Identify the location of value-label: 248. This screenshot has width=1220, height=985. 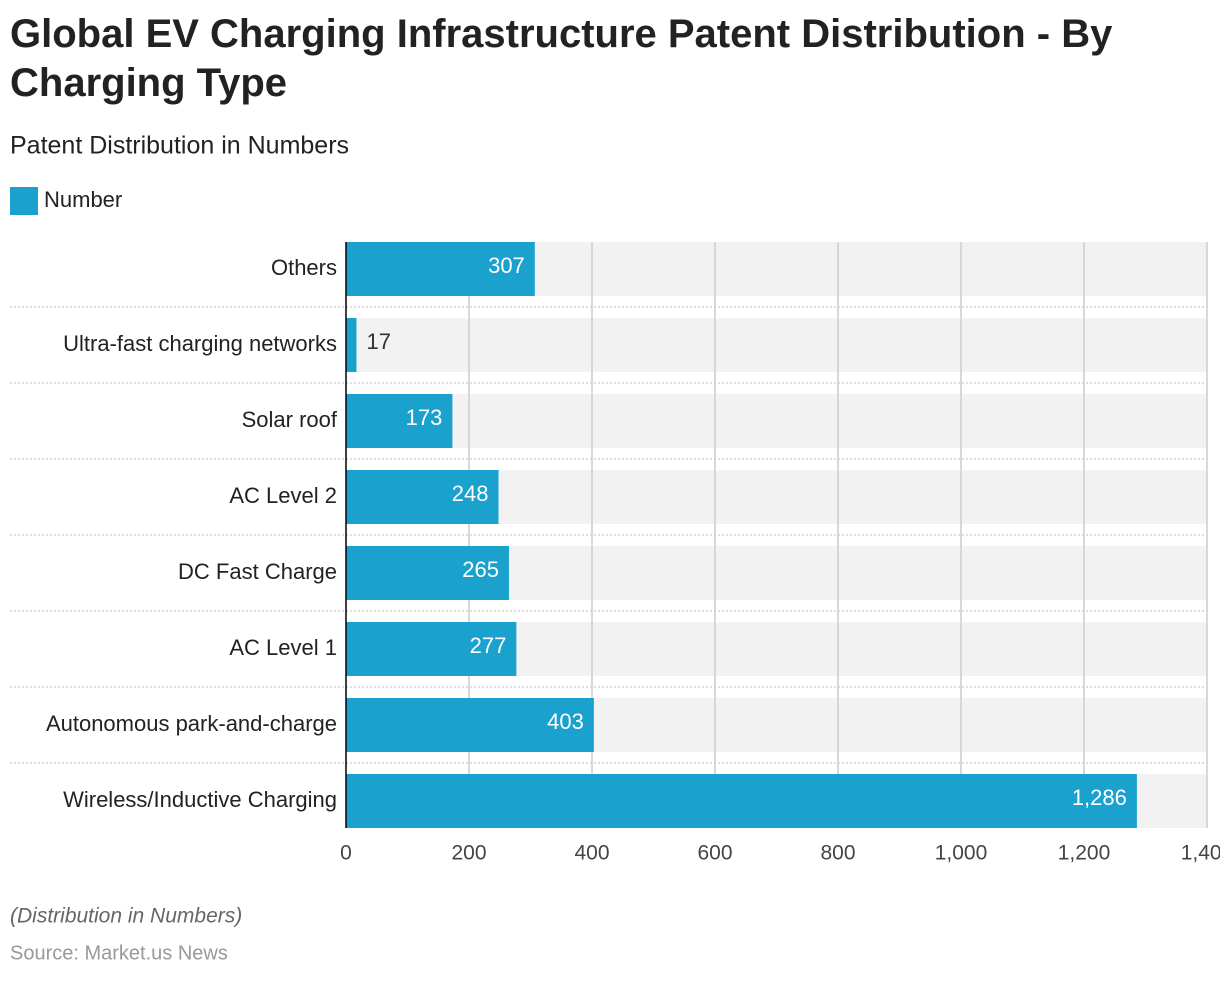
(470, 493).